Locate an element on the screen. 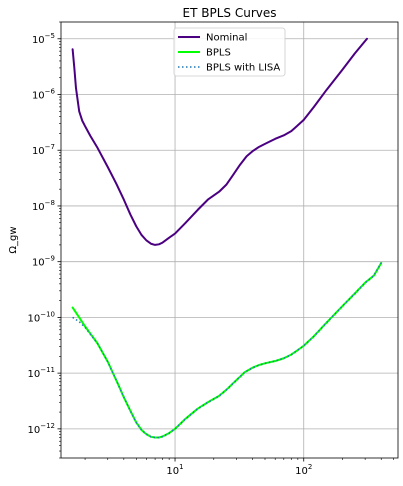  y-tick-label: 10⁻⁵ is located at coordinates (43, 39).